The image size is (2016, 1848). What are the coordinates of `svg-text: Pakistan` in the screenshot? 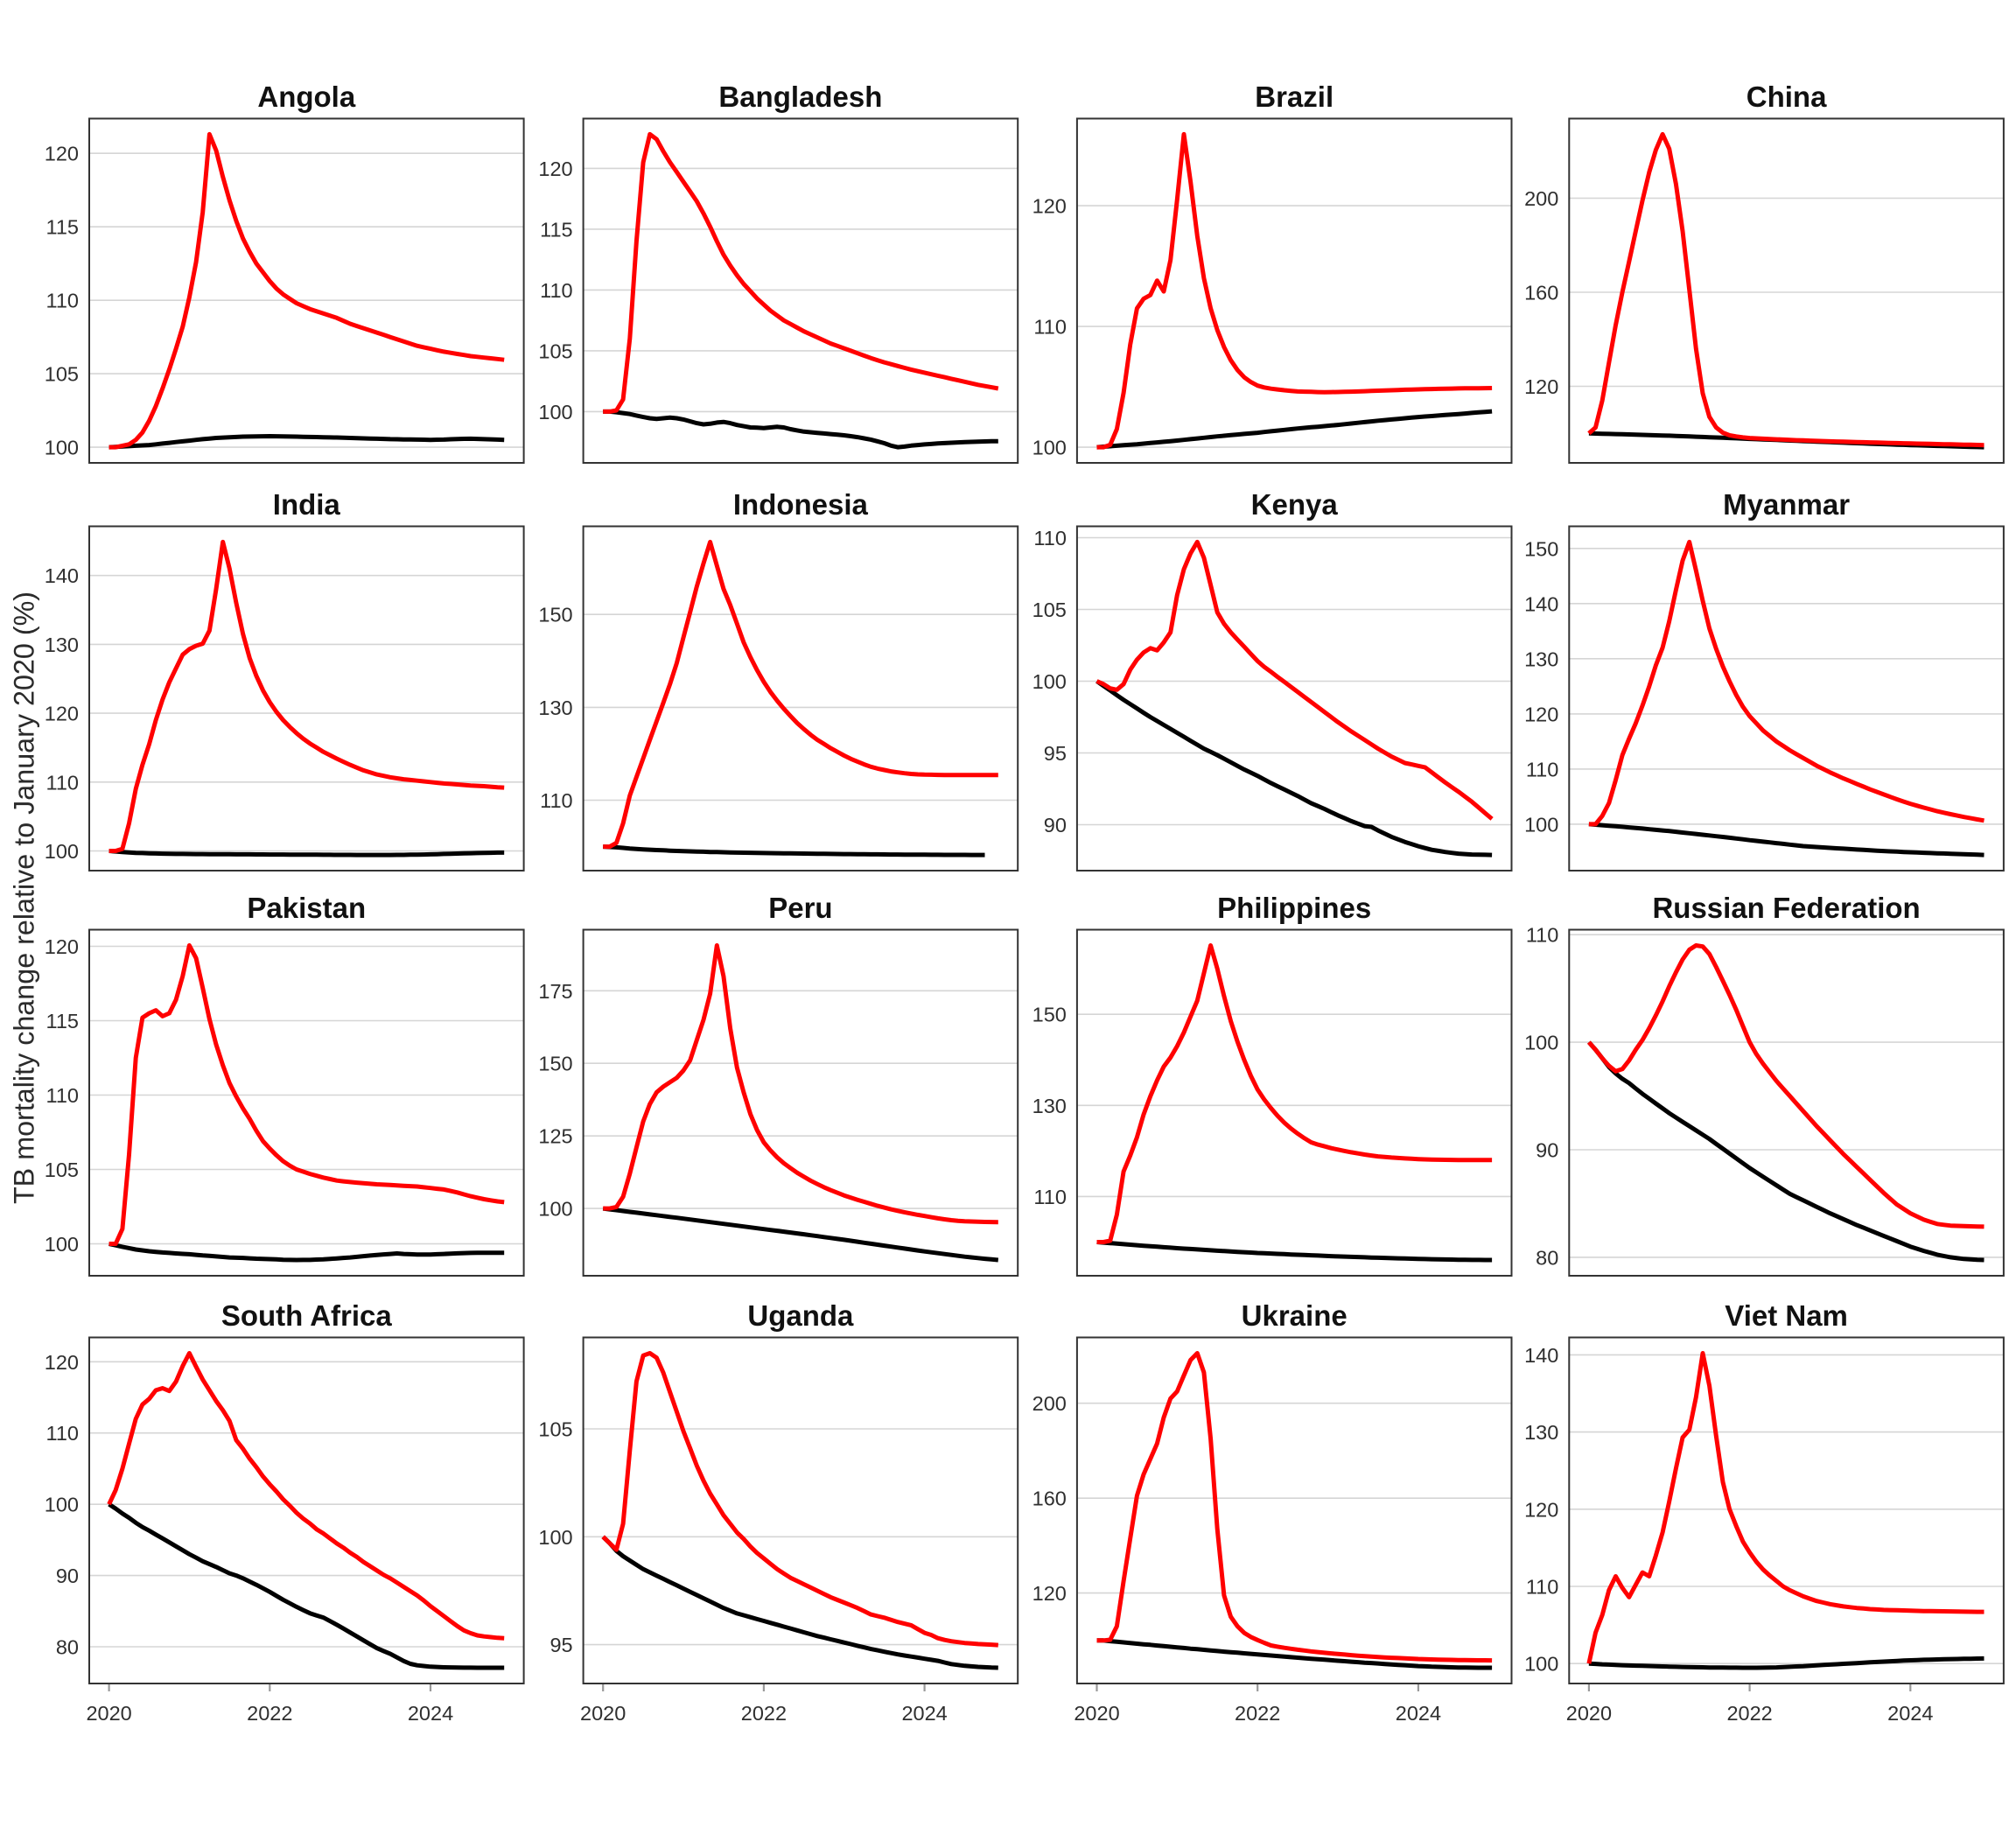 It's located at (306, 908).